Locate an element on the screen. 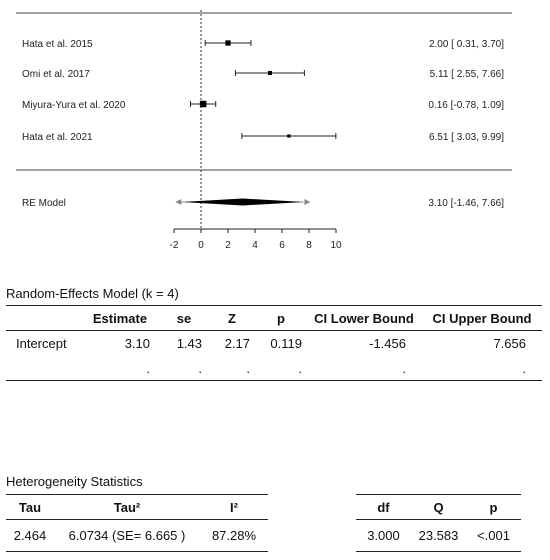  effect-ci-text: 6.51 [ 3.03, 9.99] is located at coordinates (466, 137).